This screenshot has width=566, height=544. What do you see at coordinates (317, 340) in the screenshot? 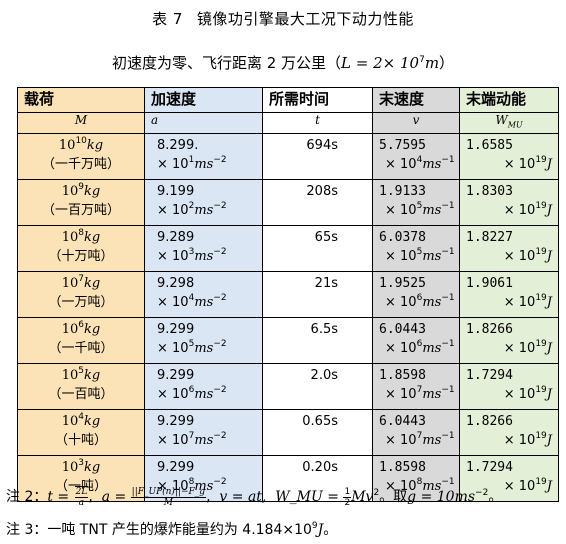
I see `cell-time: 6.5s` at bounding box center [317, 340].